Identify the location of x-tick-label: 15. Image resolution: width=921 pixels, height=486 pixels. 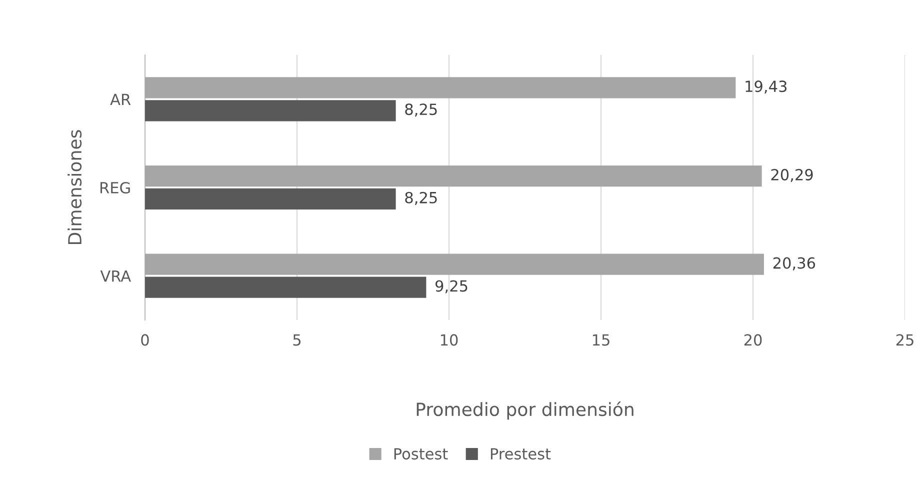
(601, 340).